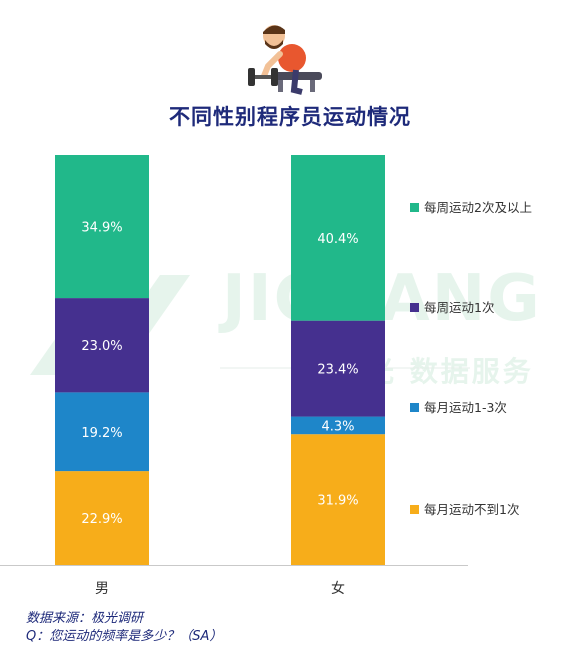  What do you see at coordinates (290, 117) in the screenshot?
I see `chart-title: 不同性别程序员运动情况` at bounding box center [290, 117].